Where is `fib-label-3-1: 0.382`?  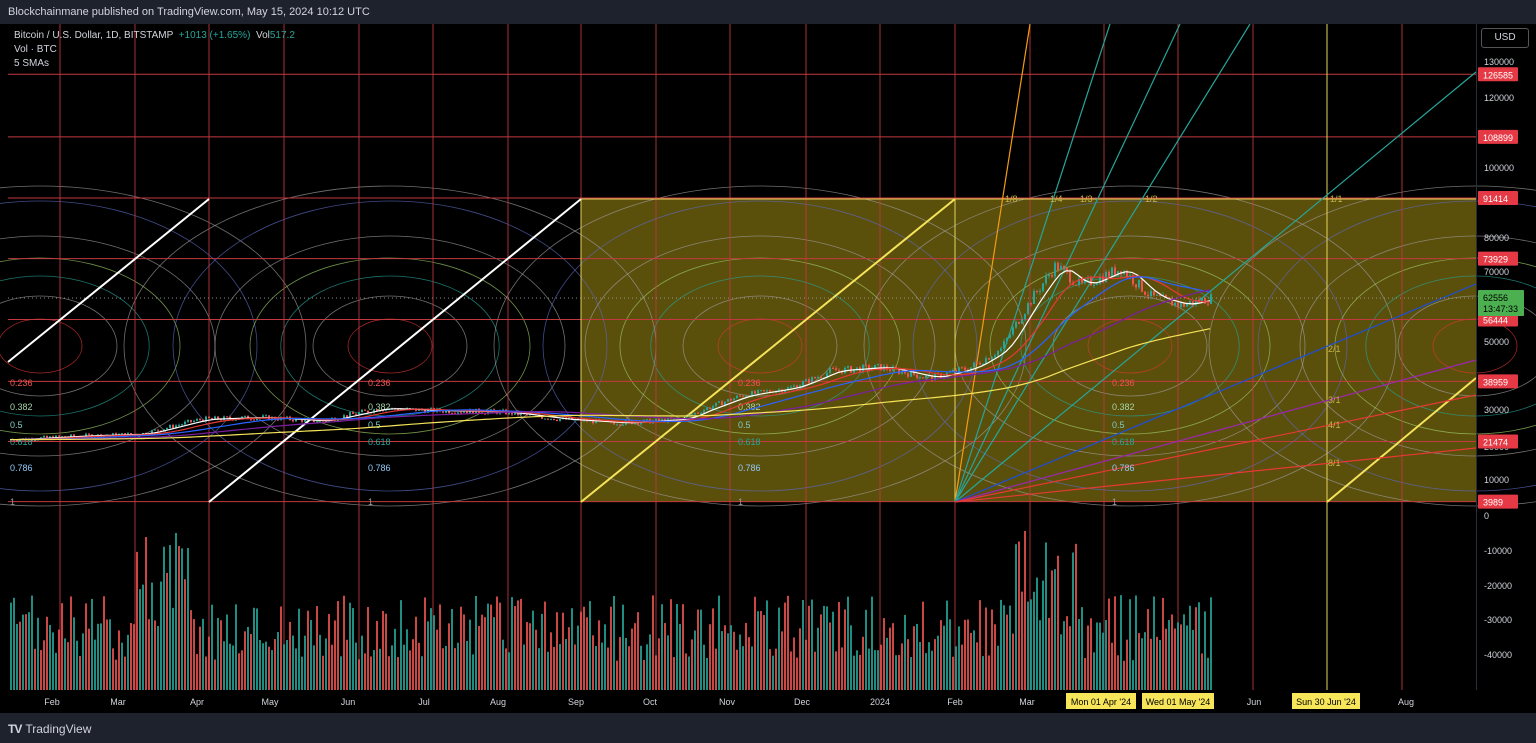
fib-label-3-1: 0.382 is located at coordinates (1123, 407).